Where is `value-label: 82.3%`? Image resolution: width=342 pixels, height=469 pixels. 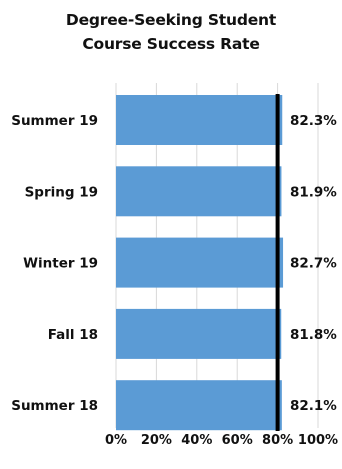
value-label: 82.3% is located at coordinates (313, 121).